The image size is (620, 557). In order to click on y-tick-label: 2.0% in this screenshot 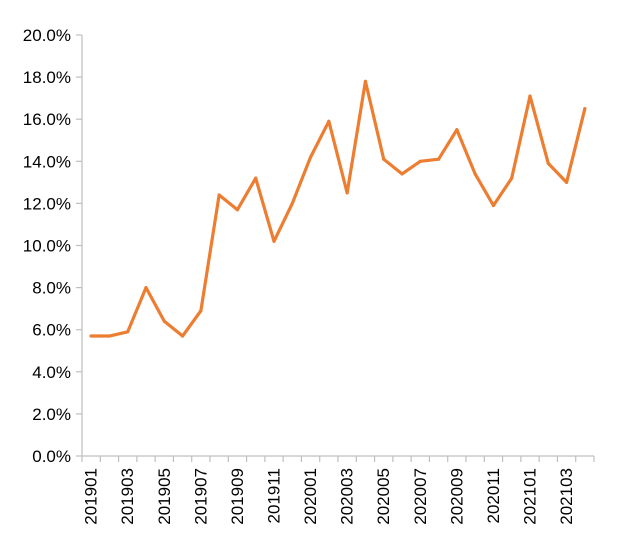, I will do `click(51, 414)`.